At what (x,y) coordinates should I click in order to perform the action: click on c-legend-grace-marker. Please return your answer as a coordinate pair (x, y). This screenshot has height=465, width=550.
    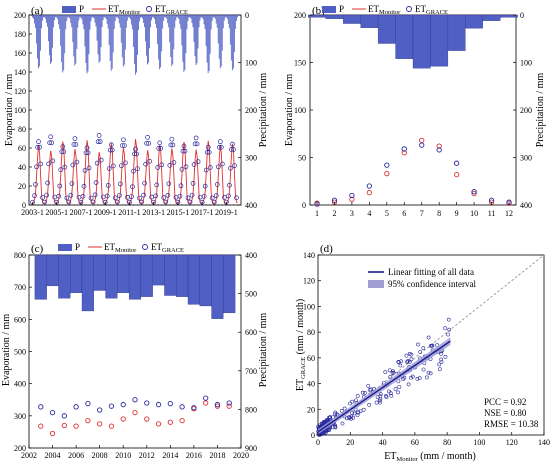
    Looking at the image, I should click on (145, 247).